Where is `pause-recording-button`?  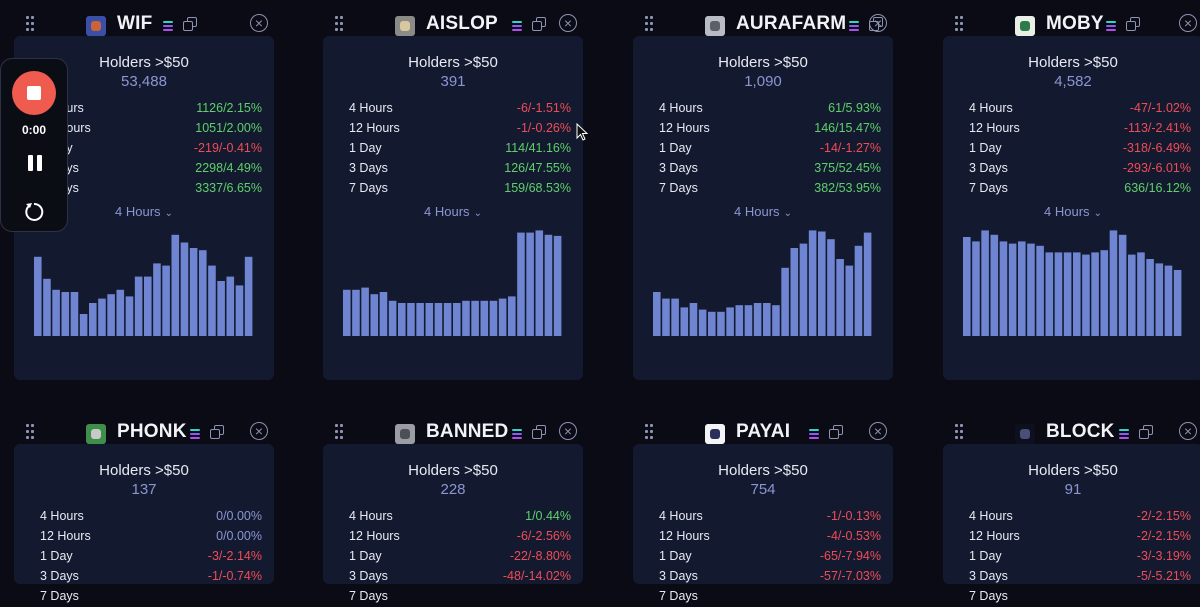
pause-recording-button is located at coordinates (35, 163).